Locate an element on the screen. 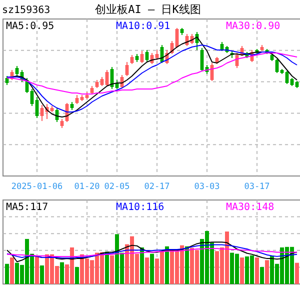  chart-subtitle: sz159363 is located at coordinates (26, 10).